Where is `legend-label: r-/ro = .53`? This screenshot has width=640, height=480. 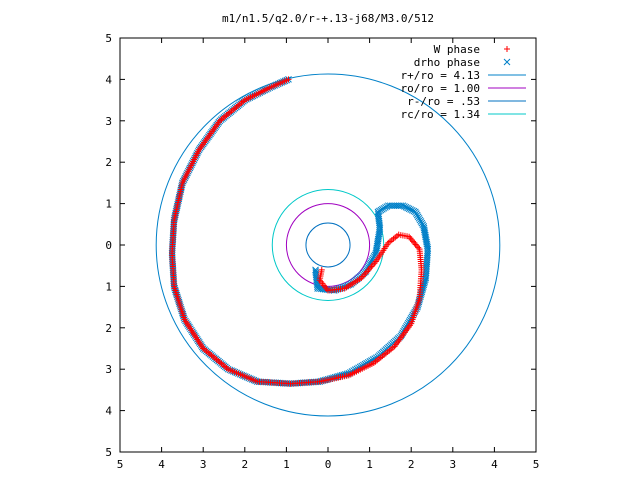 legend-label: r-/ro = .53 is located at coordinates (443, 101).